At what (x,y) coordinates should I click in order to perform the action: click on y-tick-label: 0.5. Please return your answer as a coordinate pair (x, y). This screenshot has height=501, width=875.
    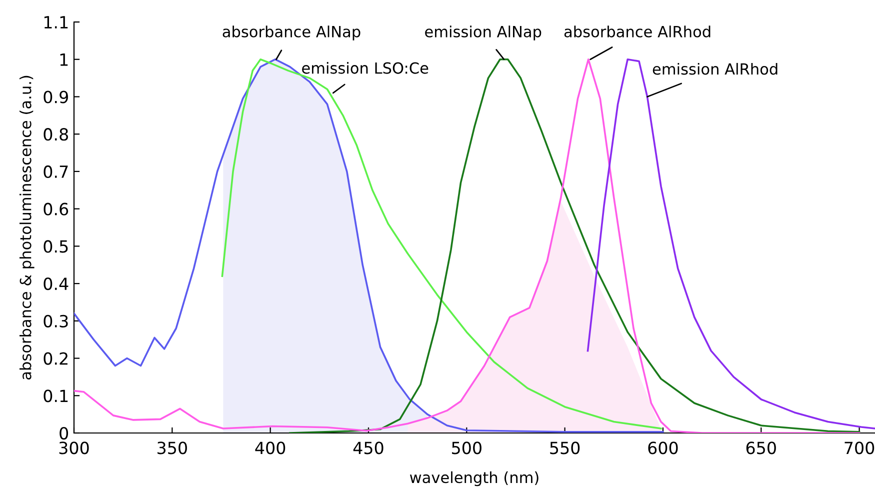
    Looking at the image, I should click on (56, 246).